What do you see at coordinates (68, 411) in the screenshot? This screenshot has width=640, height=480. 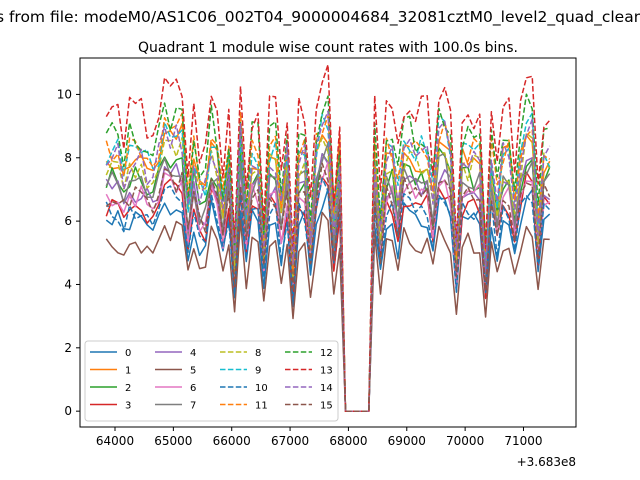 I see `y-tick-label: 0` at bounding box center [68, 411].